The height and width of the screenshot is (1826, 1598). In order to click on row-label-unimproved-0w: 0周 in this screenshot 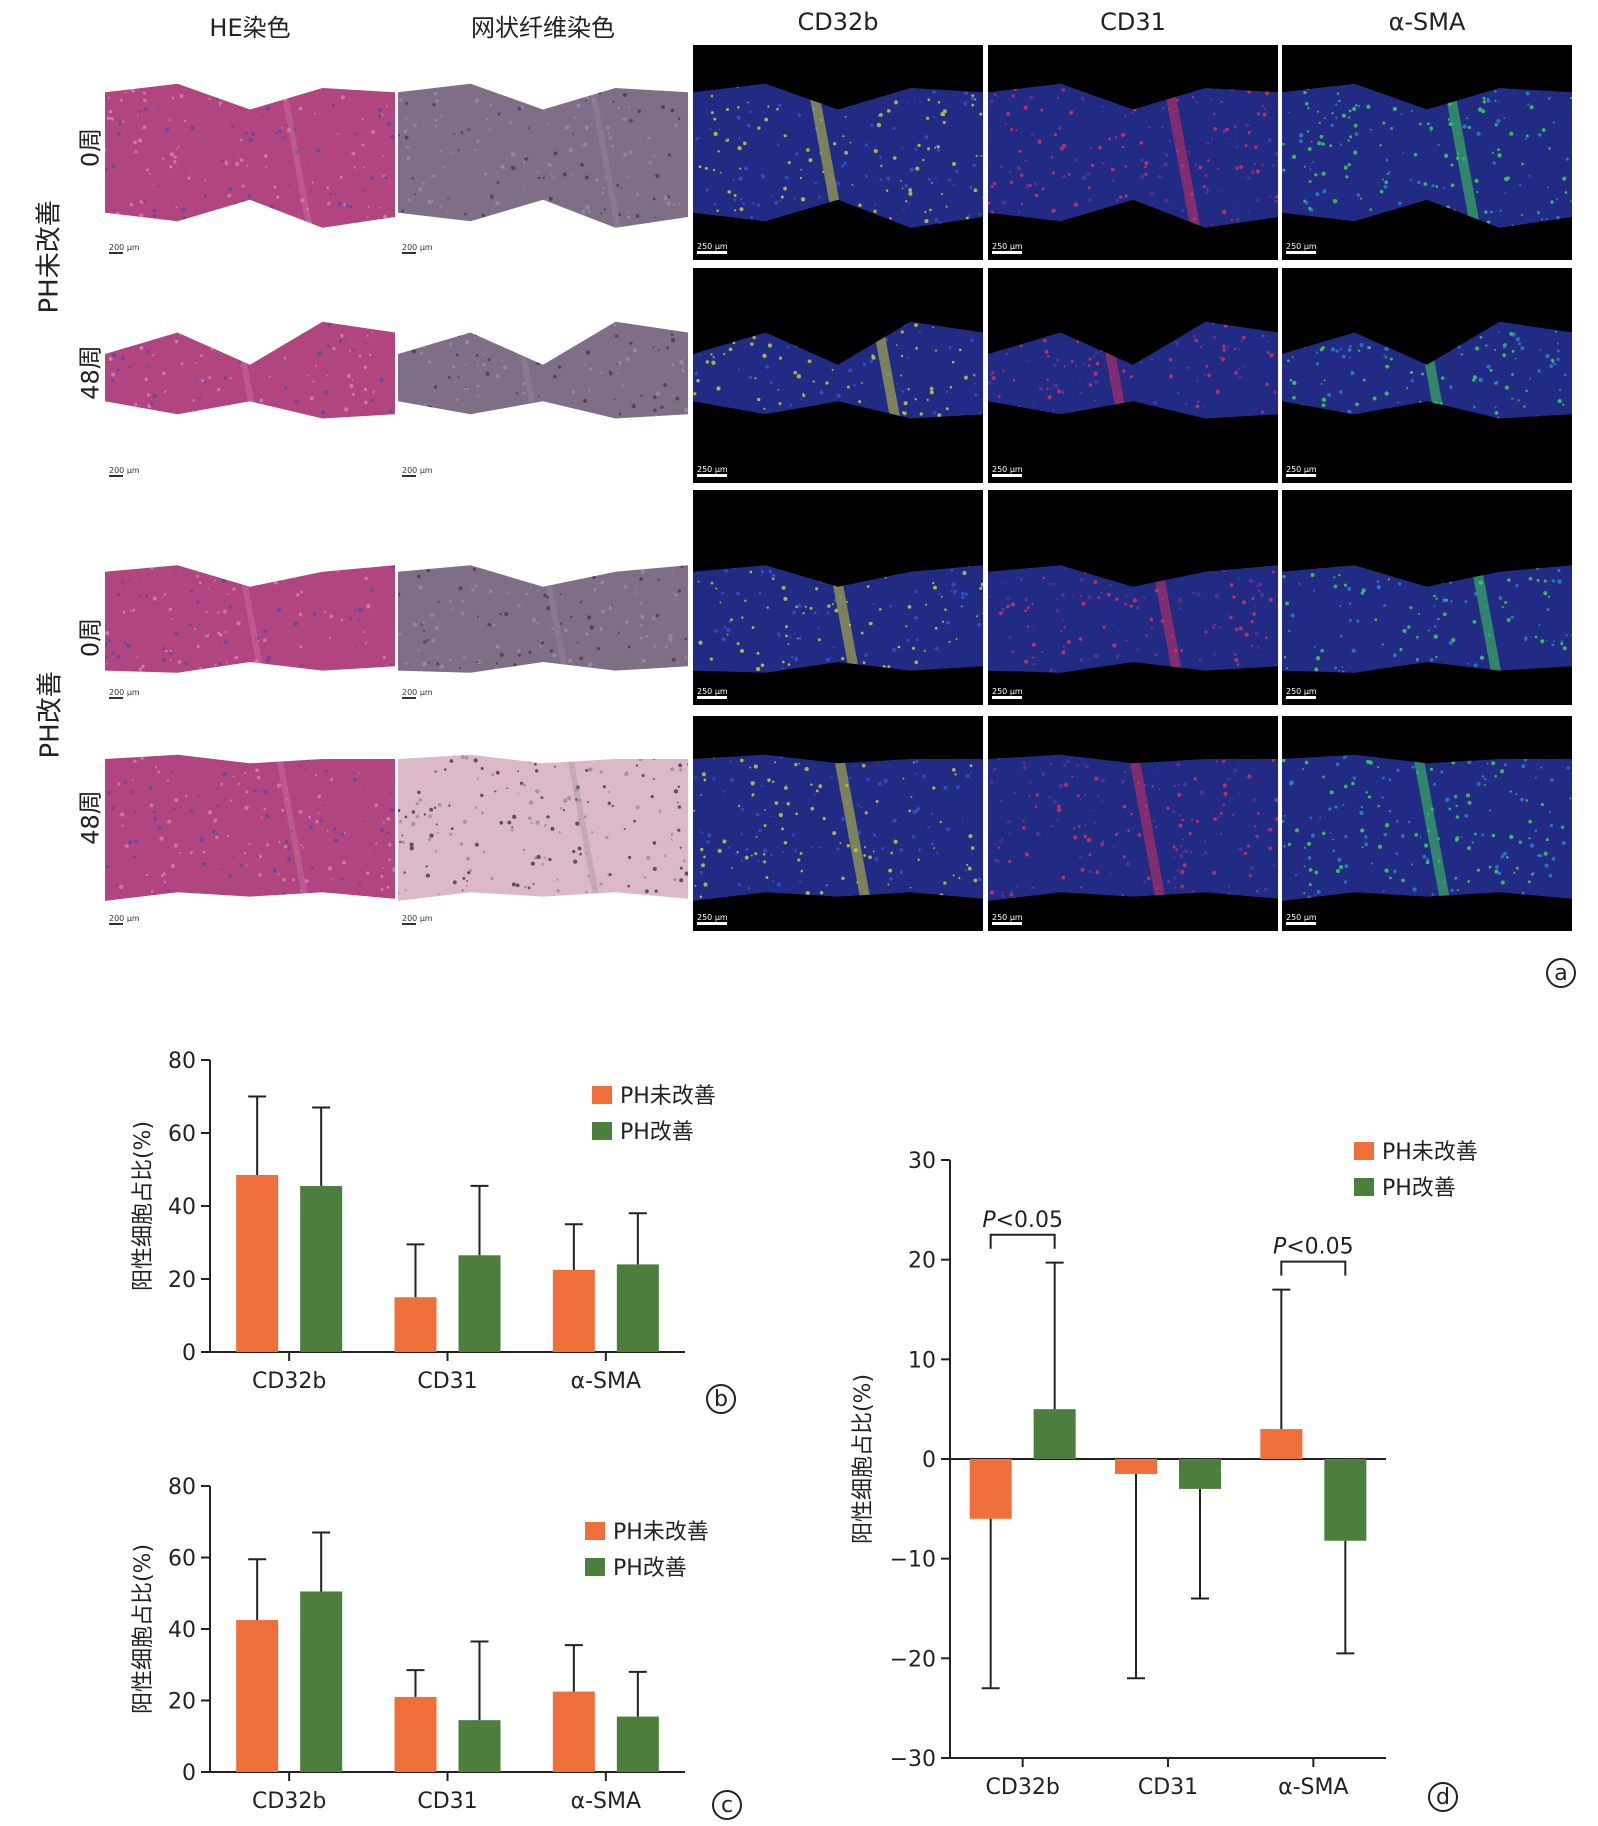, I will do `click(90, 147)`.